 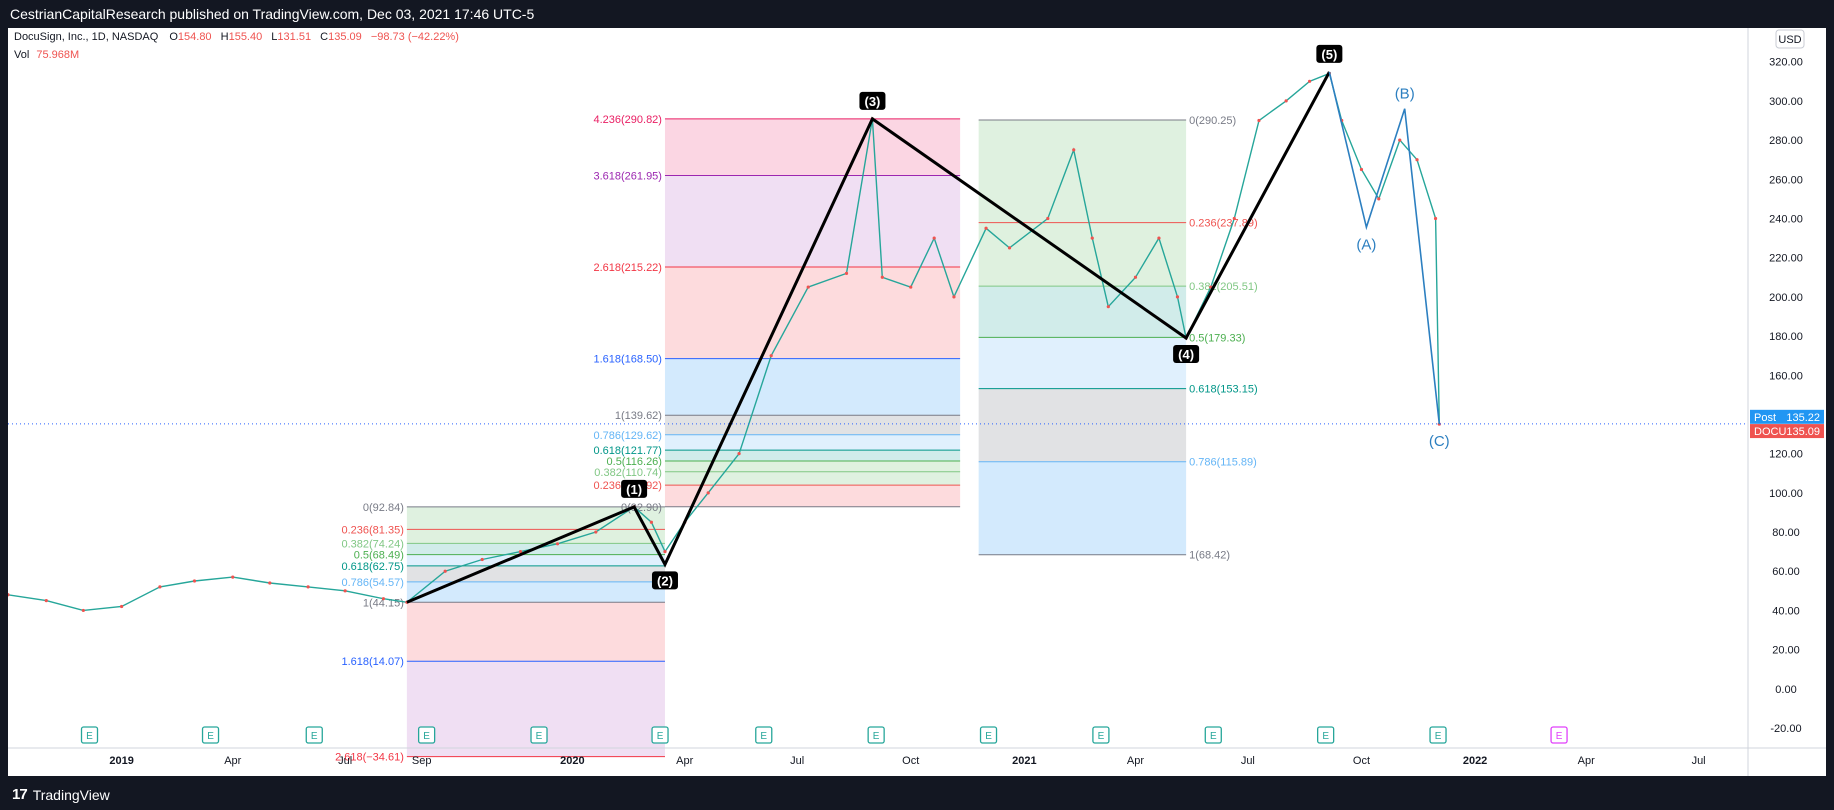 I want to click on y-tick-label: 180.00, so click(x=1786, y=337).